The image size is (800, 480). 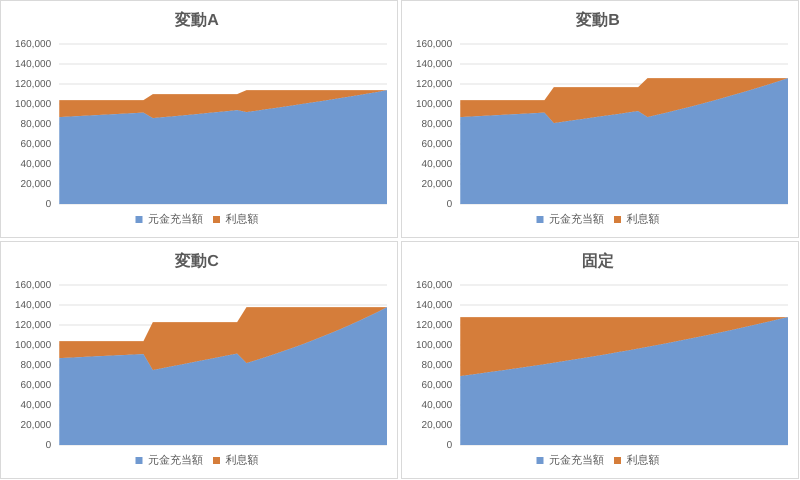 I want to click on chart-title: 変動B, so click(x=597, y=20).